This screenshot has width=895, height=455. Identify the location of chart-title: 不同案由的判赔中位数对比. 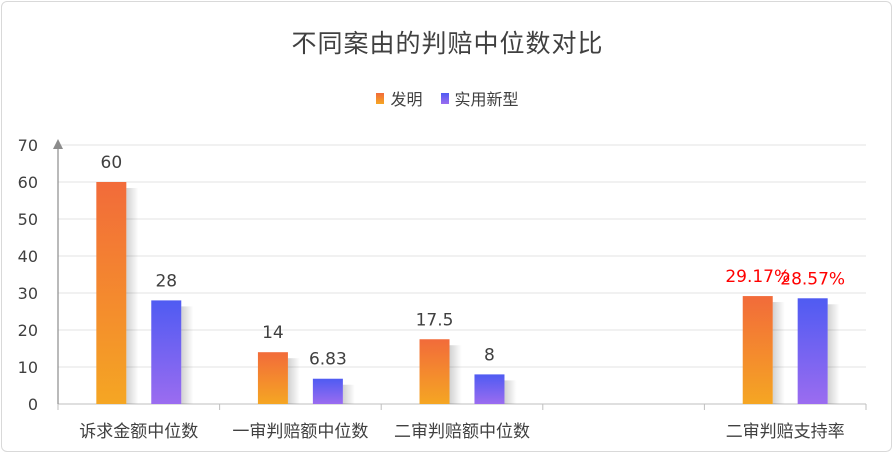
(447, 43).